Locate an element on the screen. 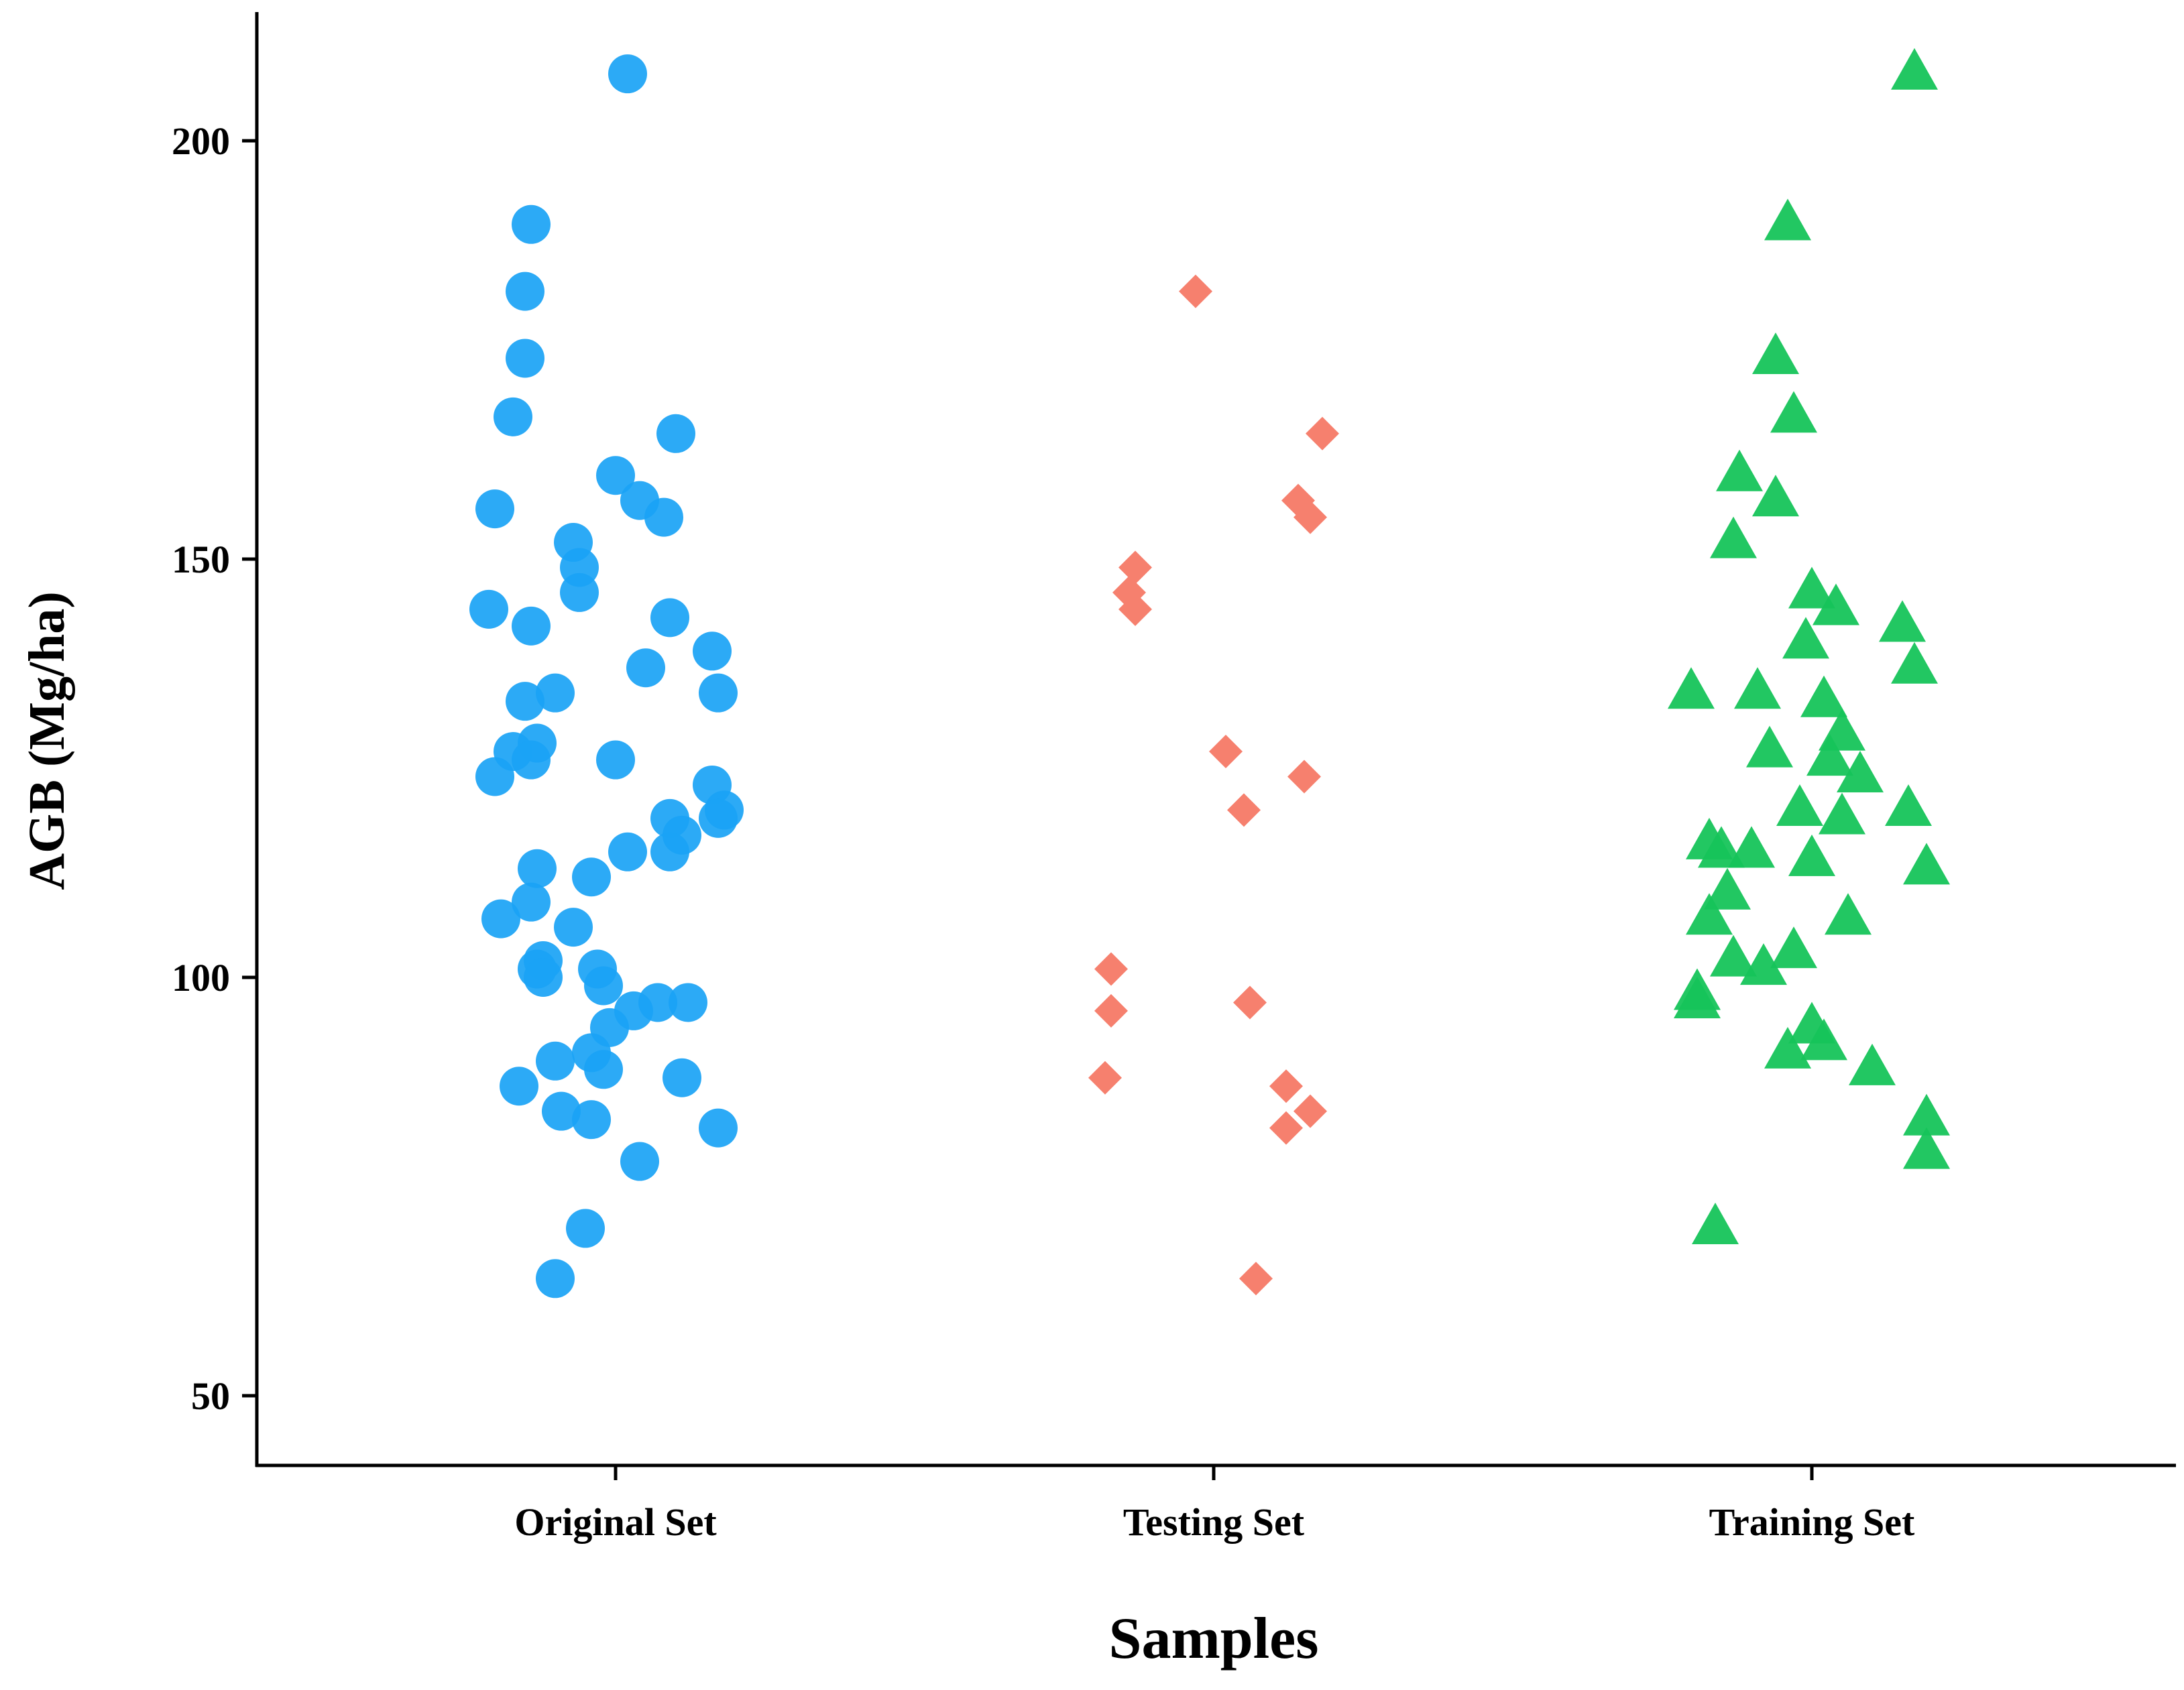  series-original-set is located at coordinates (606, 676).